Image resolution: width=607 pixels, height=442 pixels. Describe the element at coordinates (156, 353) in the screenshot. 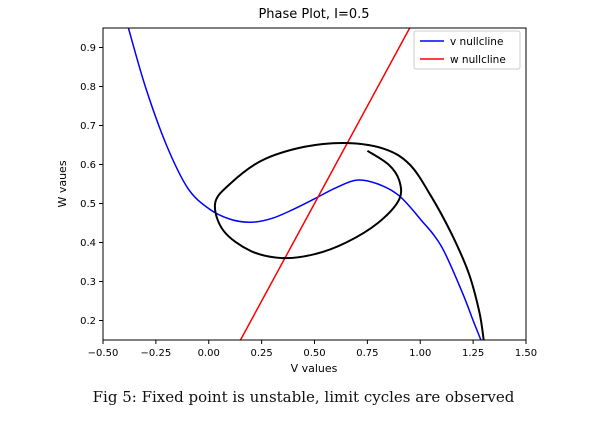

I see `x-tick-label: −0.25` at that location.